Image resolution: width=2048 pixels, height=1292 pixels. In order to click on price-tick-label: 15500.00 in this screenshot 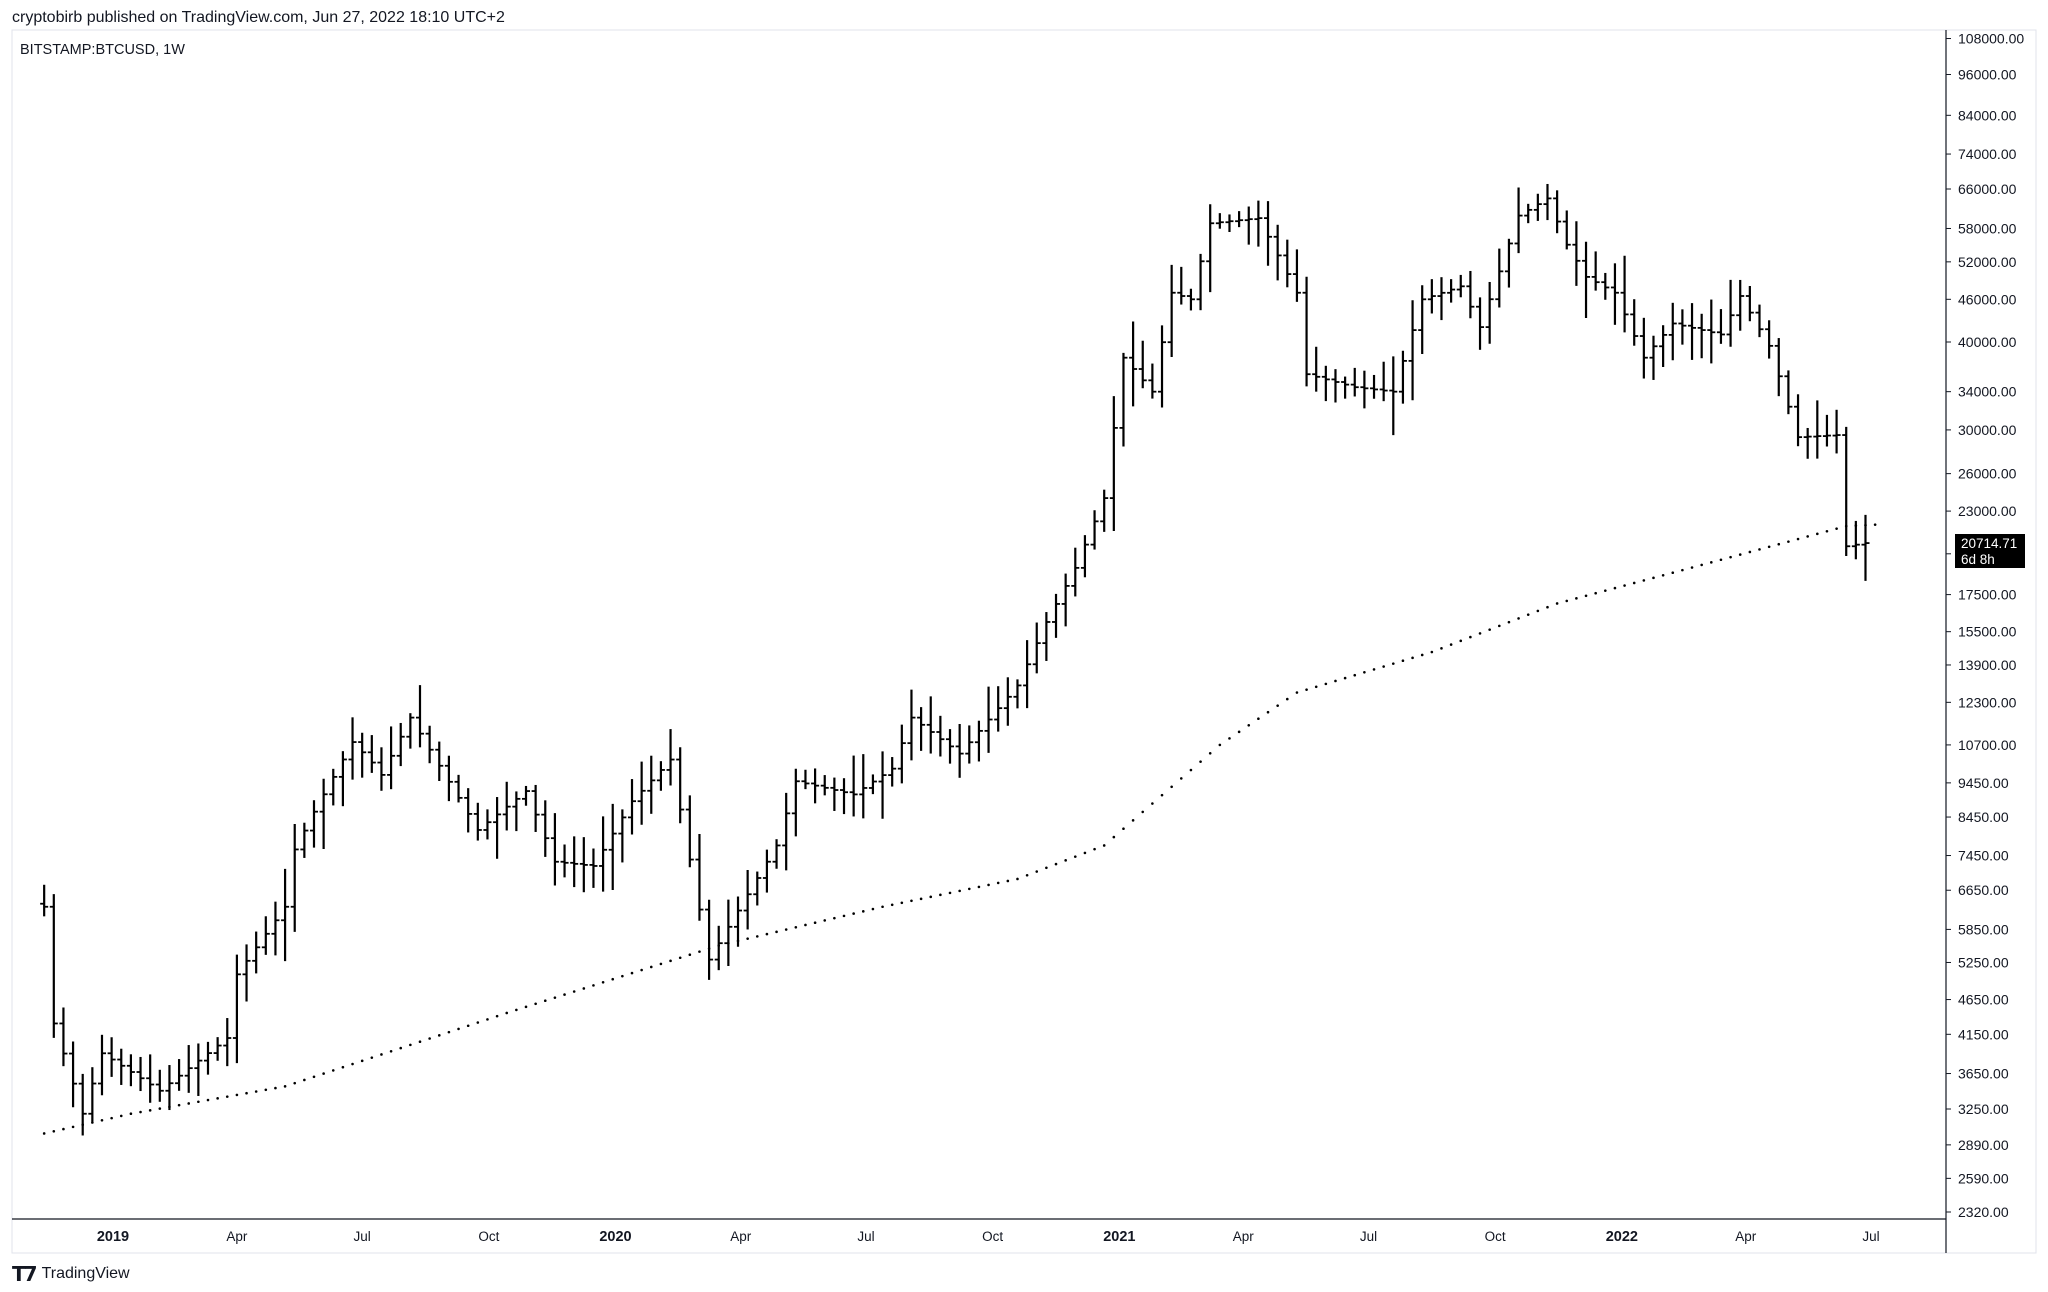, I will do `click(1987, 632)`.